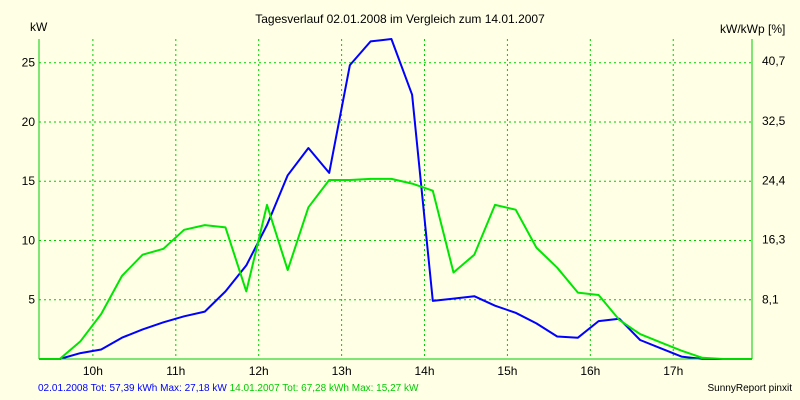  What do you see at coordinates (774, 180) in the screenshot?
I see `y-right-tick-label: 24,4` at bounding box center [774, 180].